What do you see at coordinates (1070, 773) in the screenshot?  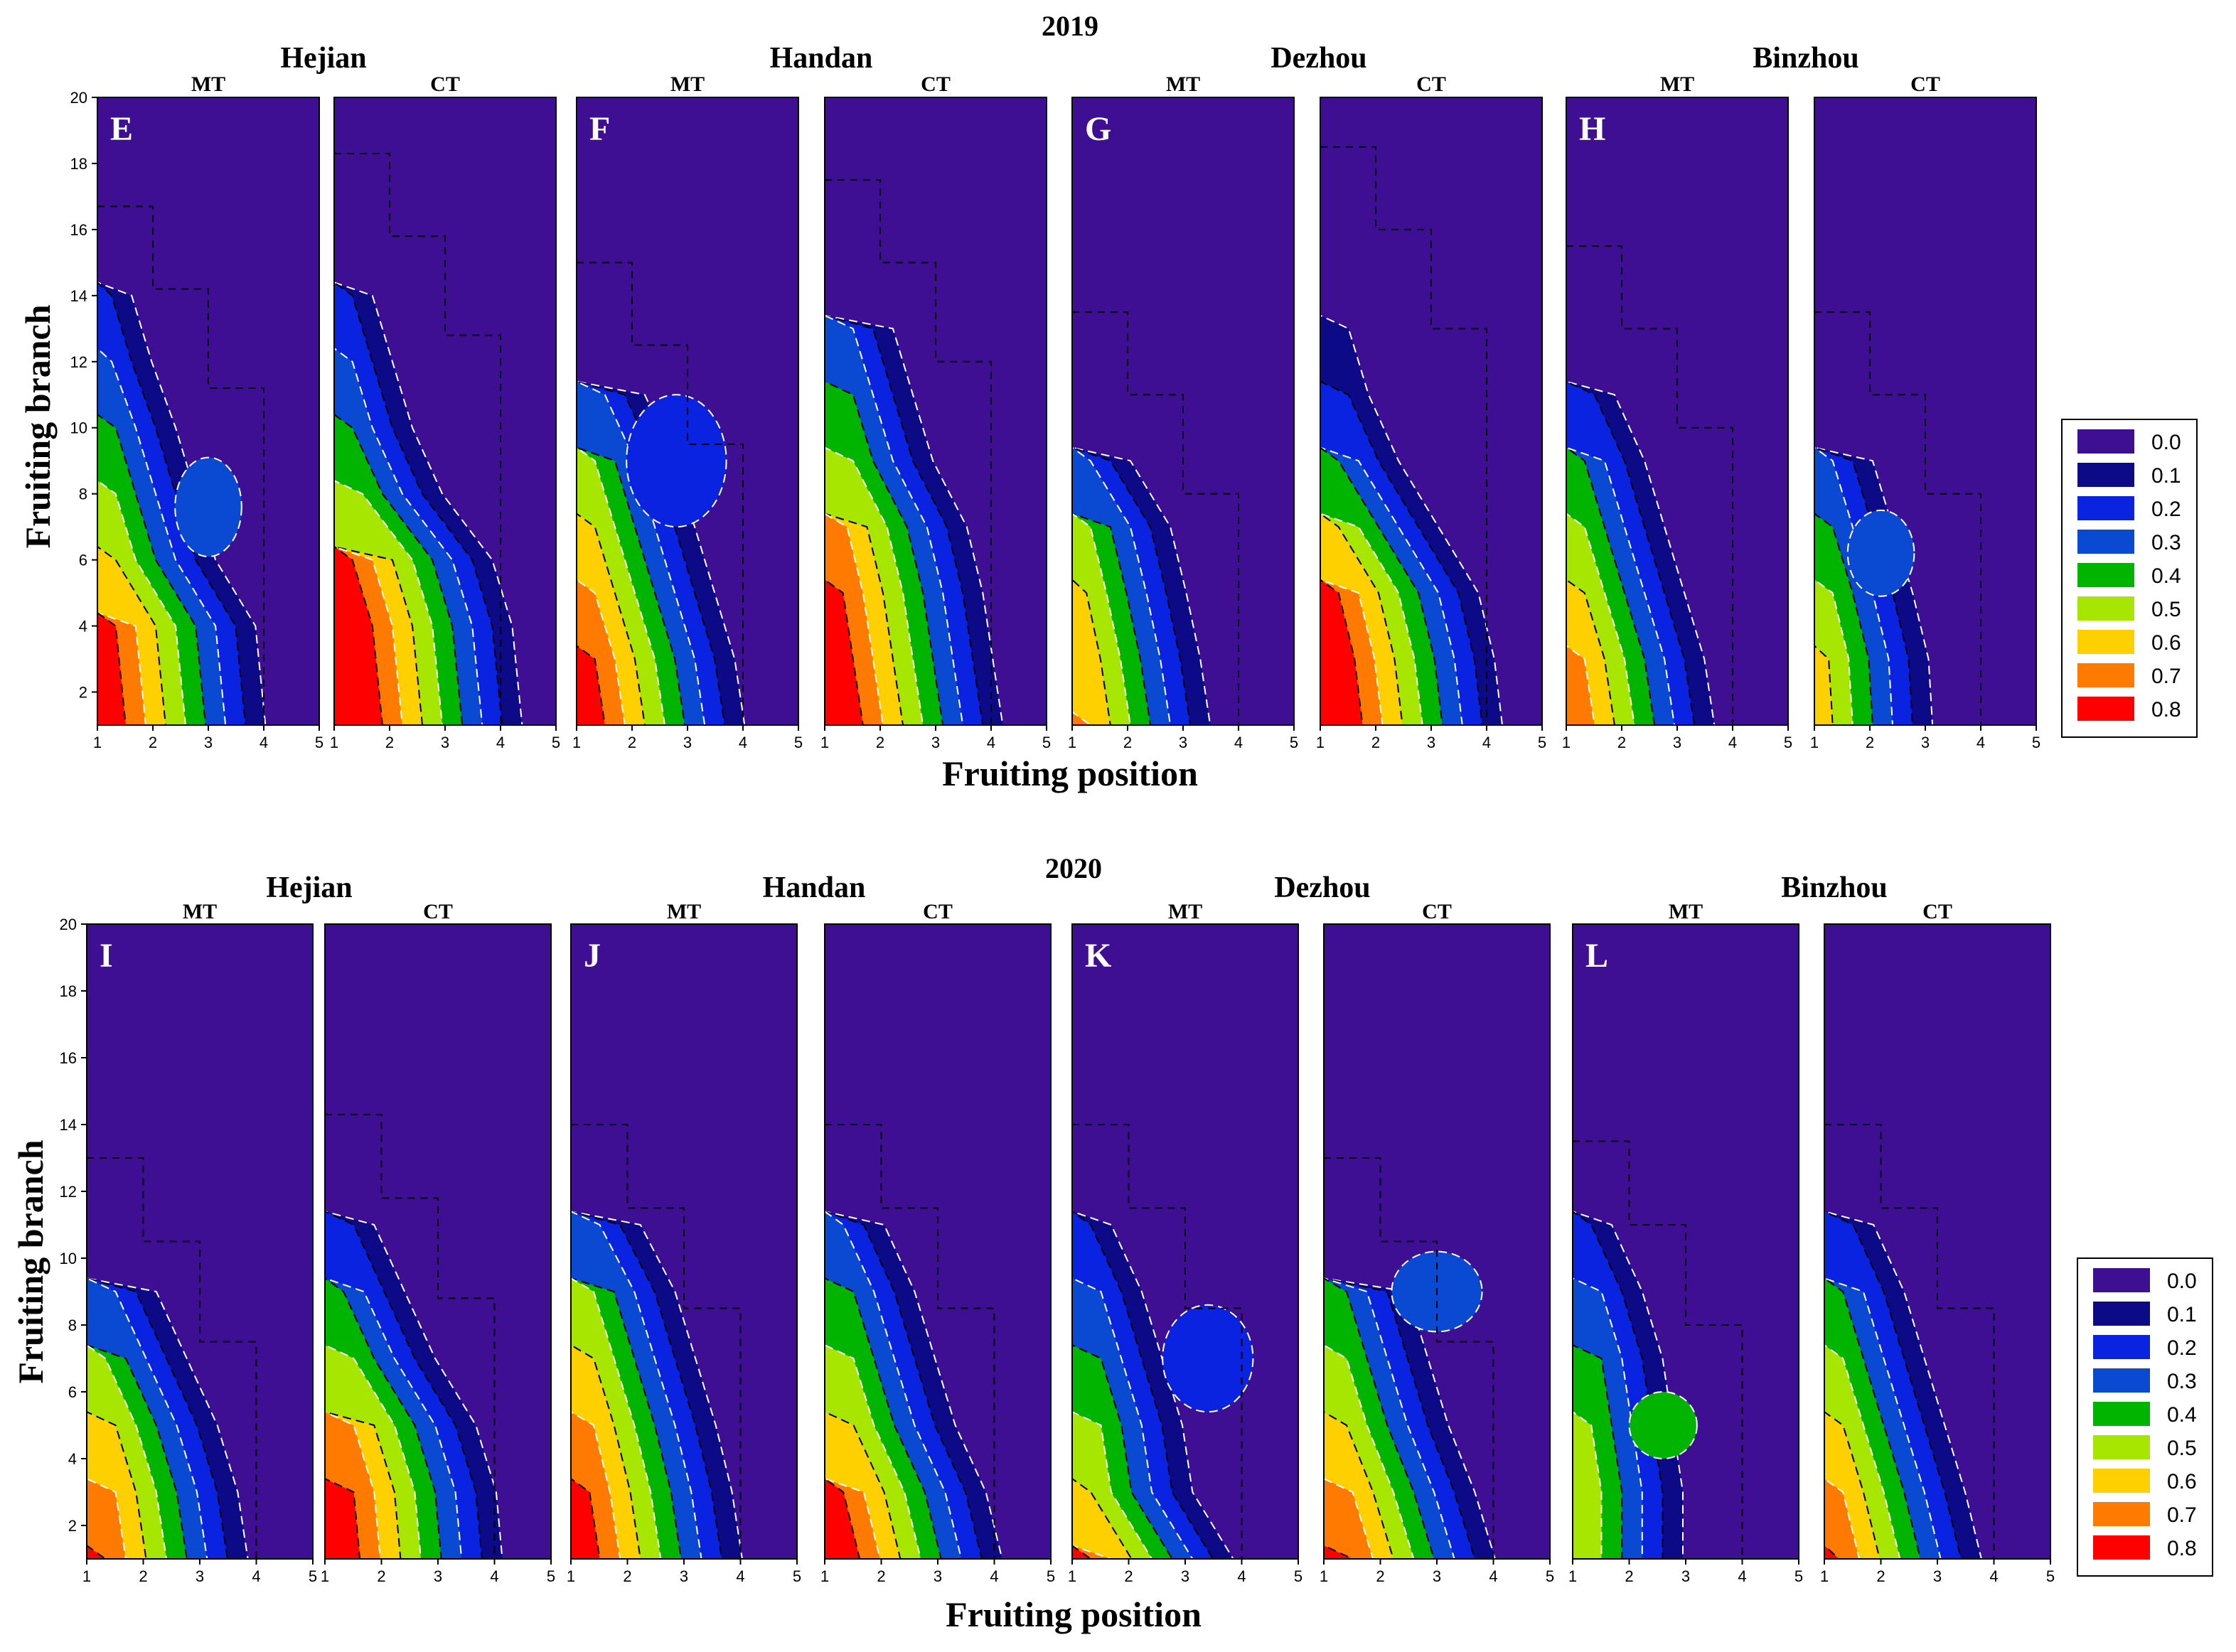 I see `x-axis-label-2019: Fruiting position` at bounding box center [1070, 773].